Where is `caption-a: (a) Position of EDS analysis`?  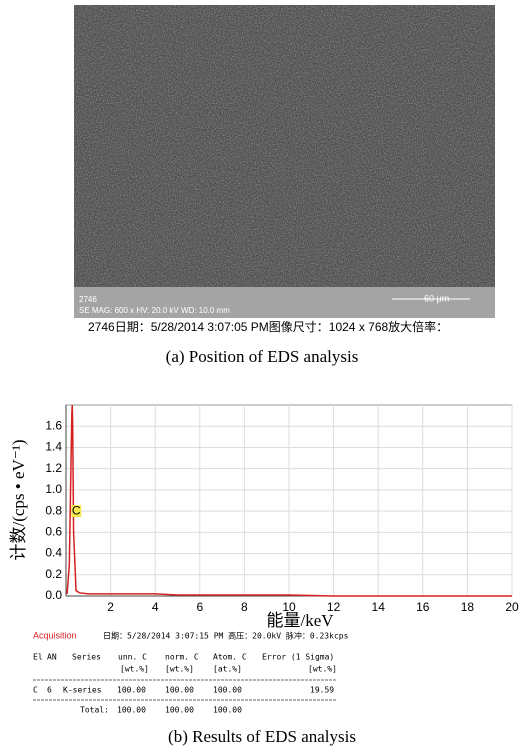 caption-a: (a) Position of EDS analysis is located at coordinates (262, 356).